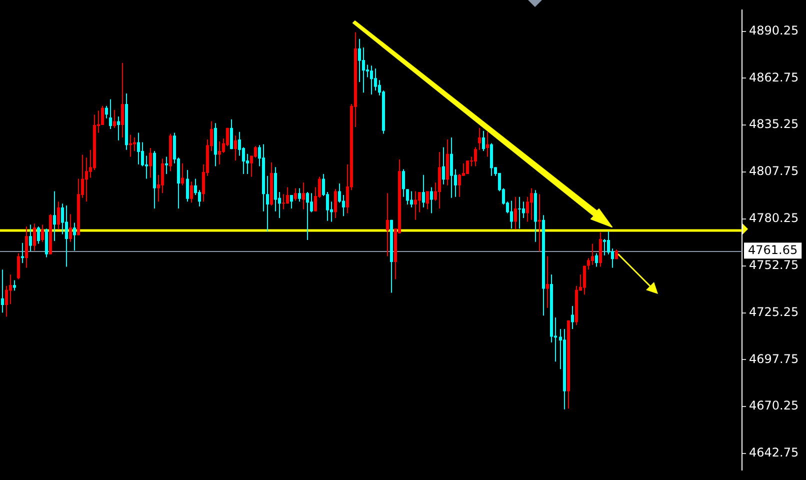 The image size is (806, 480). I want to click on y-tick-label: 4780.25, so click(774, 218).